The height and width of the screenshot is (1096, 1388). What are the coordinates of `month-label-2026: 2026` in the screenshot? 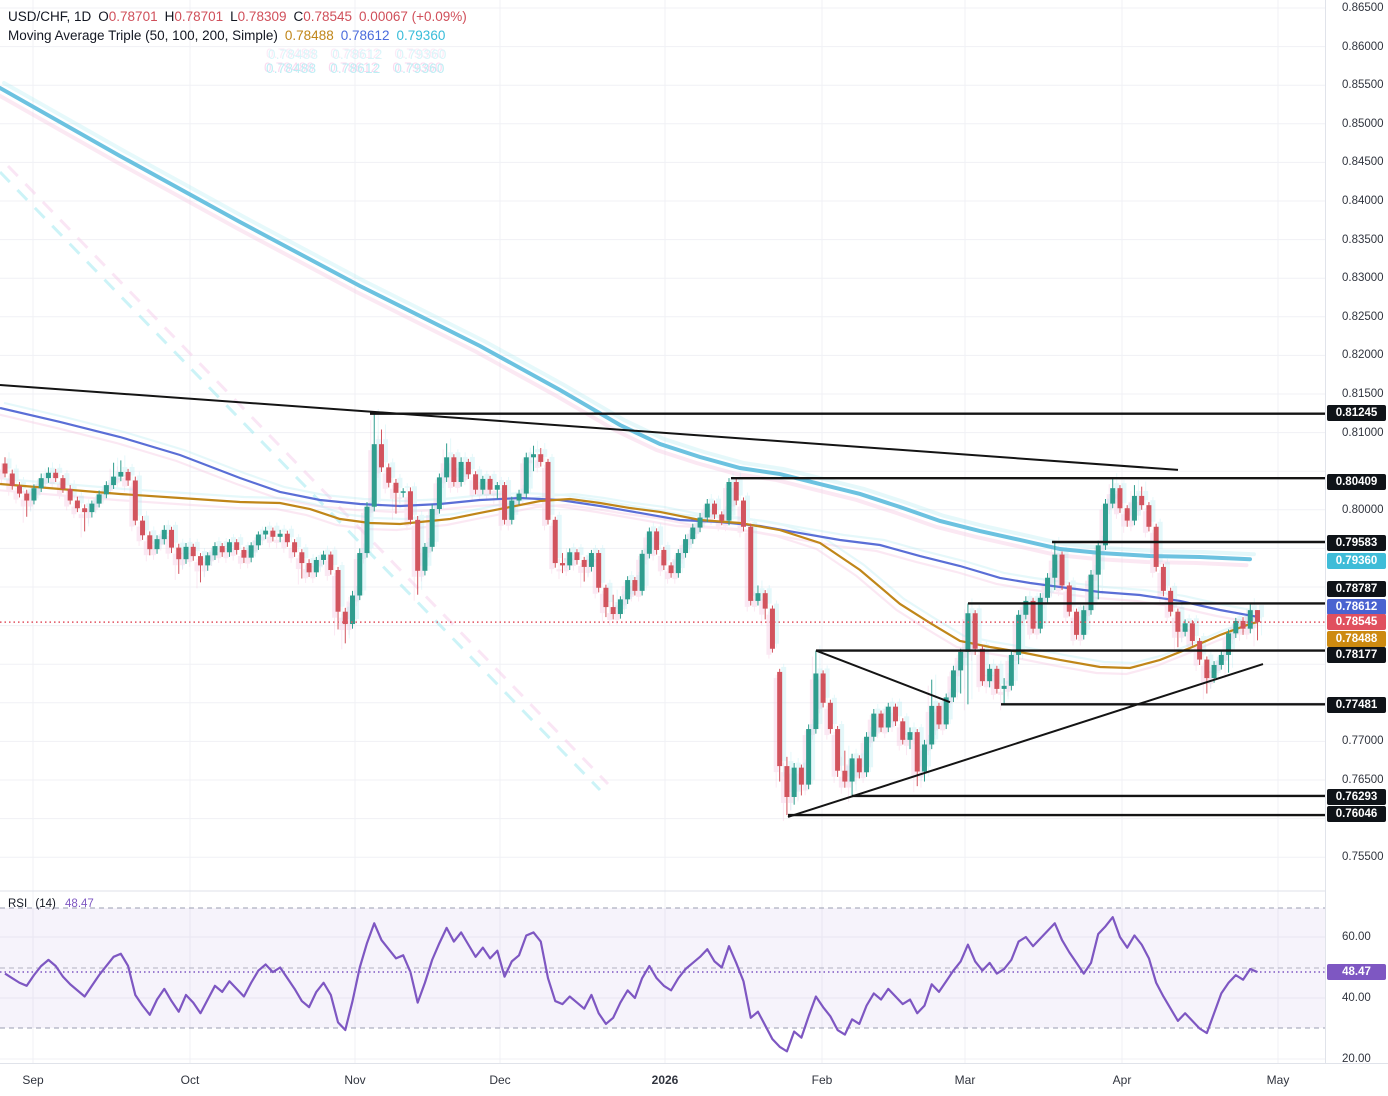 It's located at (665, 1080).